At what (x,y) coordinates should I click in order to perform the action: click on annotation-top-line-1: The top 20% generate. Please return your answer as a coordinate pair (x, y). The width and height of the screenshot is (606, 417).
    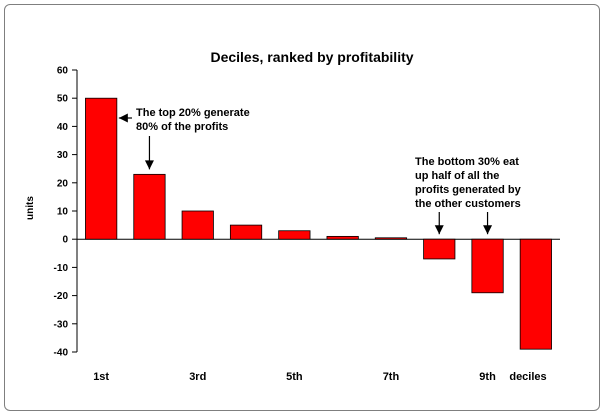
    Looking at the image, I should click on (193, 113).